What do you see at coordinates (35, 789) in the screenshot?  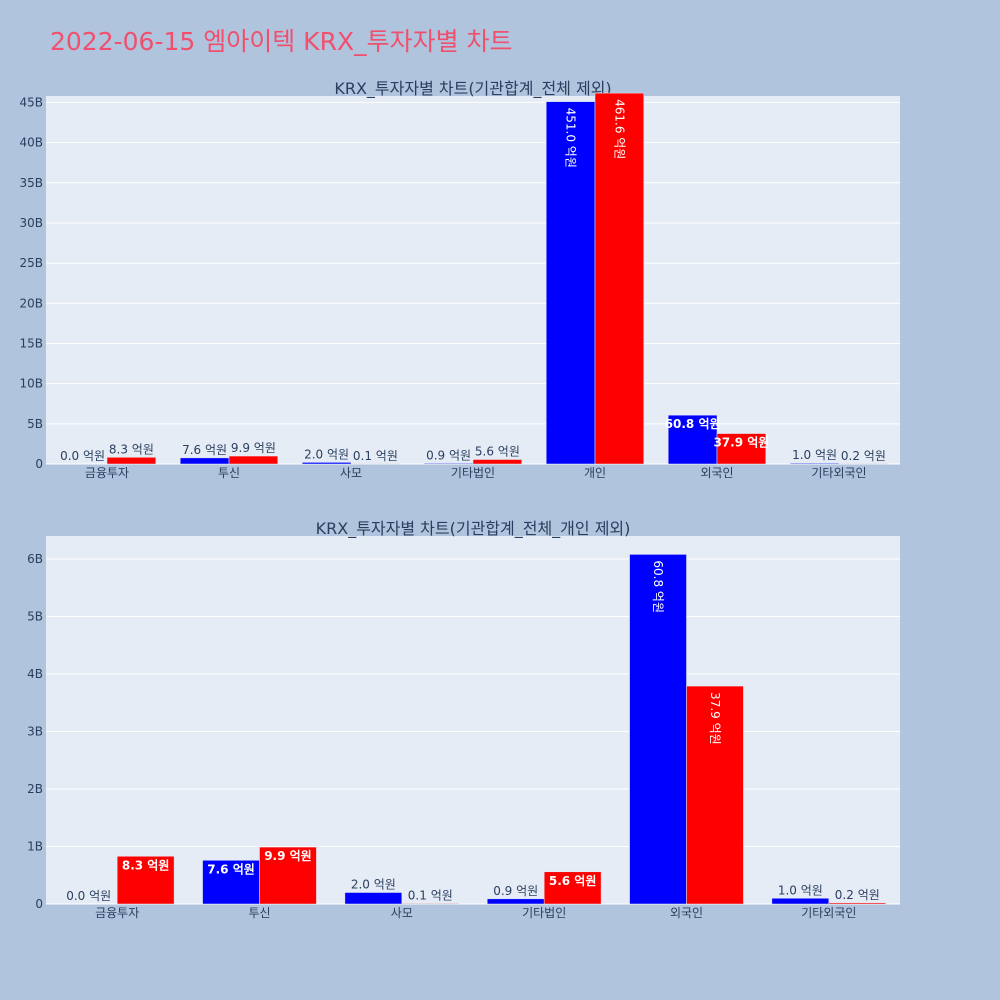 I see `y-tick-label: 2B` at bounding box center [35, 789].